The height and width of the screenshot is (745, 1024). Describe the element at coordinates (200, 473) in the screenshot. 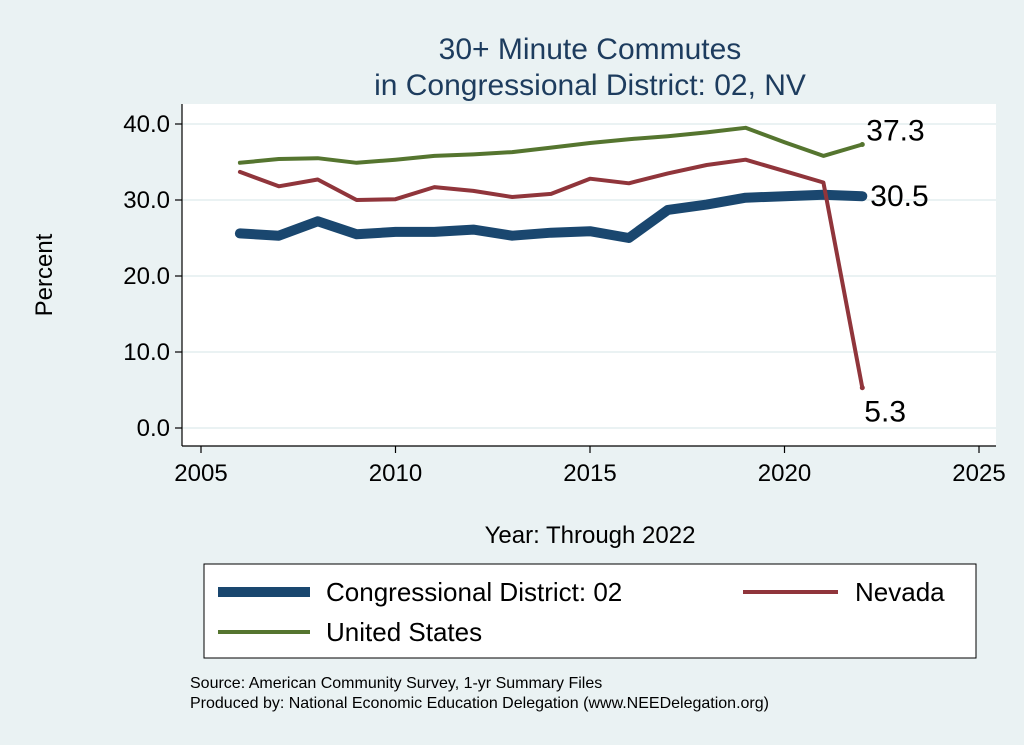

I see `x-tick-label-0: 2005` at that location.